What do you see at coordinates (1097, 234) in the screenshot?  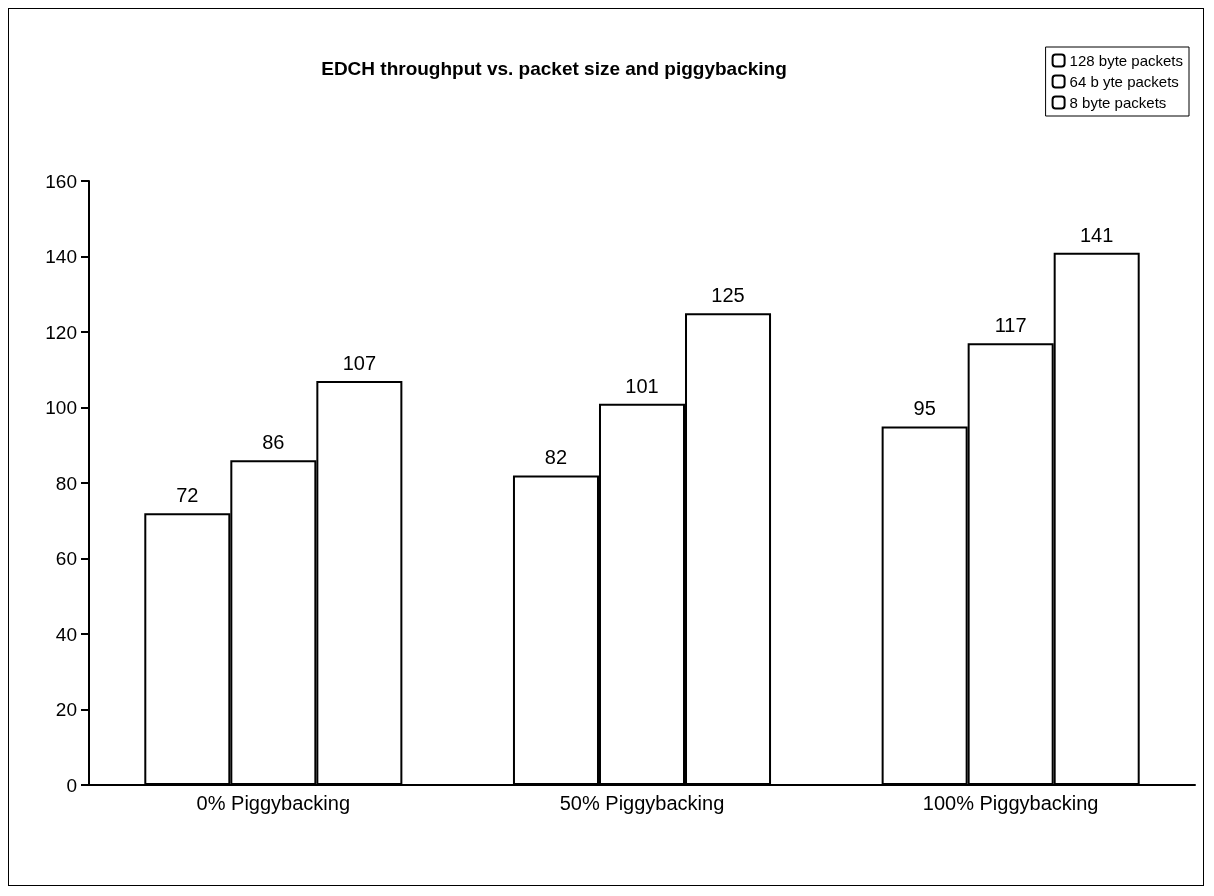 I see `data-label: 141` at bounding box center [1097, 234].